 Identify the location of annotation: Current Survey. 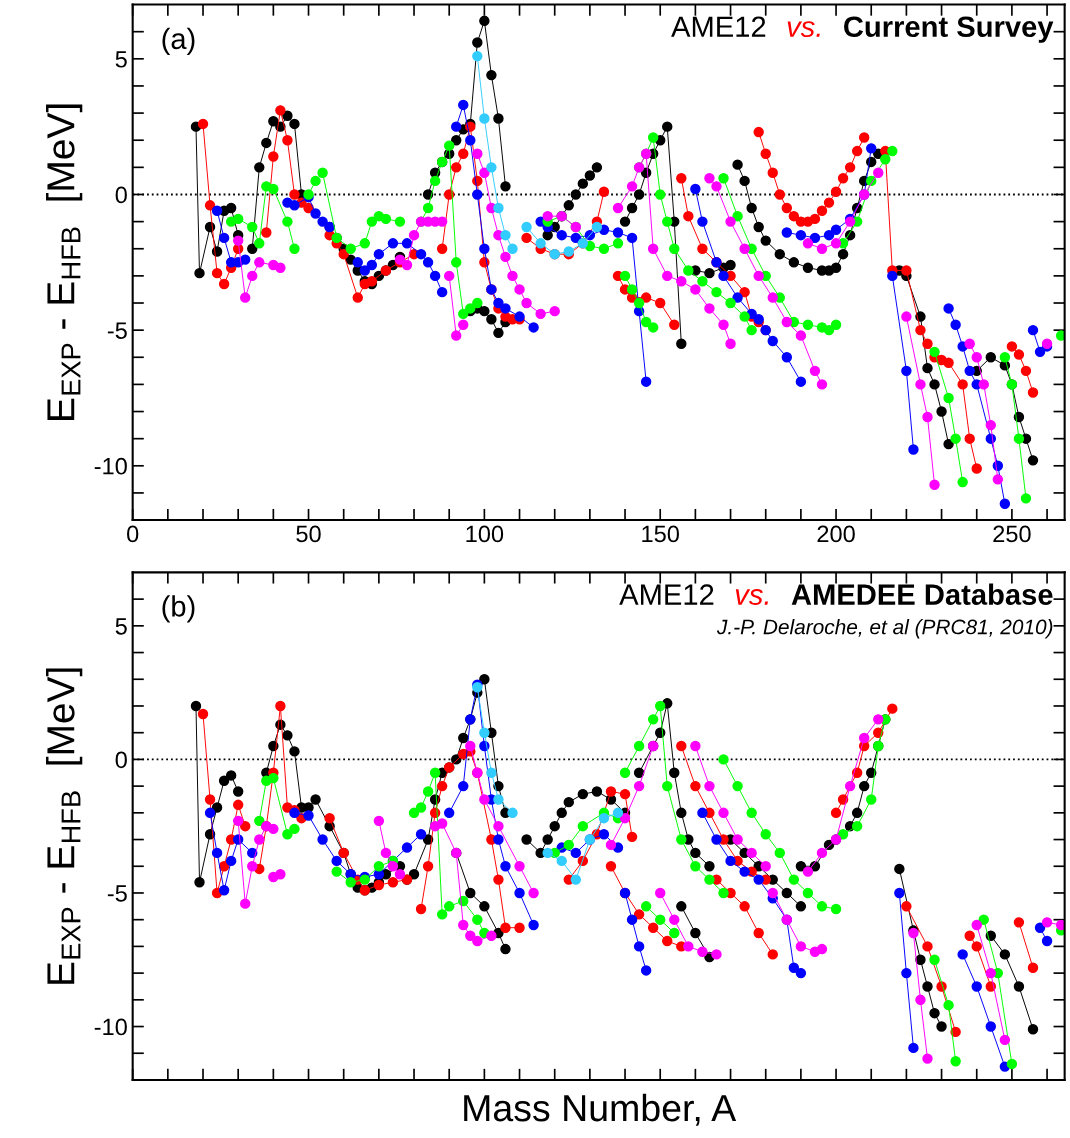
(949, 29).